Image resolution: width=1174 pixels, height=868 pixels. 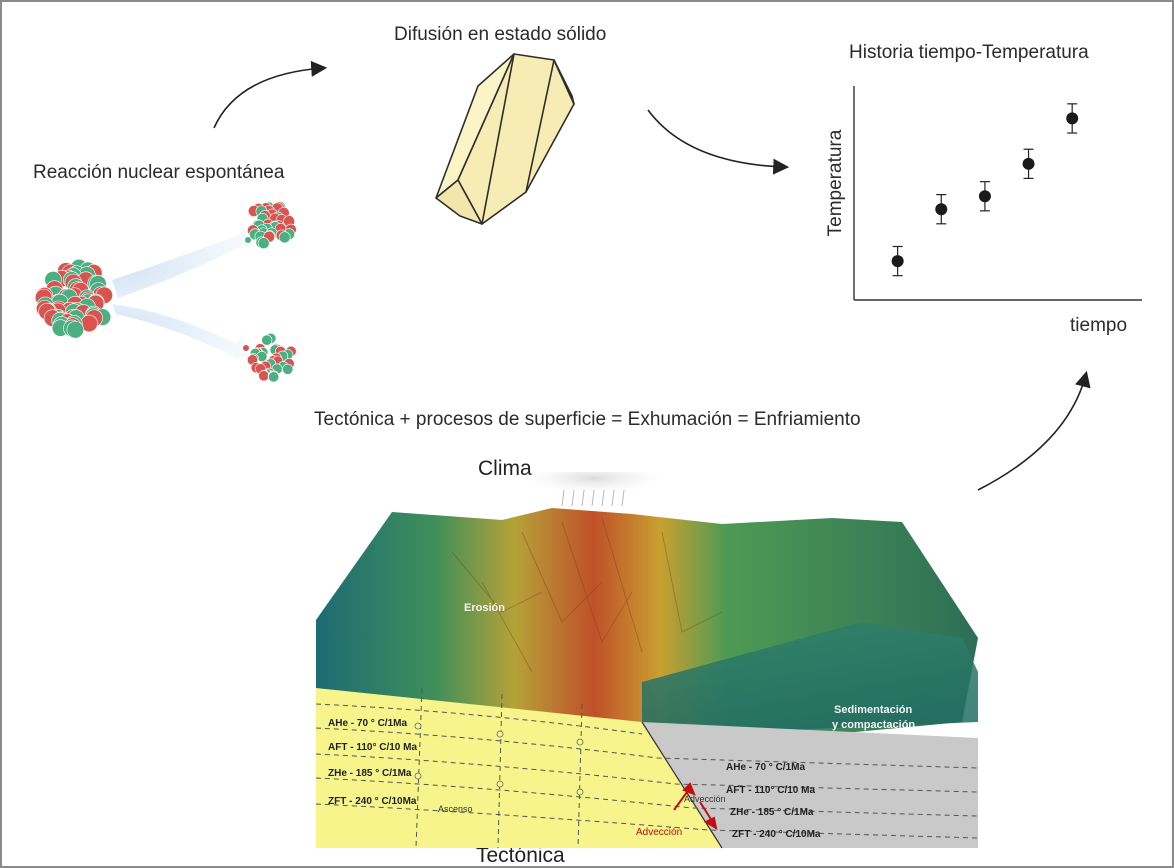 I want to click on compaction-label: y compactación, so click(x=873, y=725).